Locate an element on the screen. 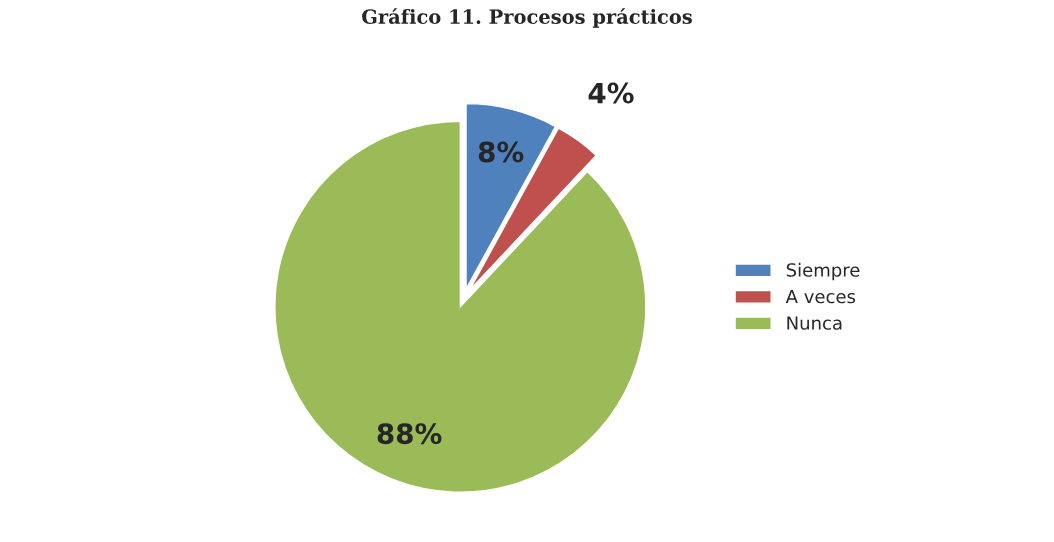 Image resolution: width=1054 pixels, height=542 pixels. data-label: 4% is located at coordinates (611, 93).